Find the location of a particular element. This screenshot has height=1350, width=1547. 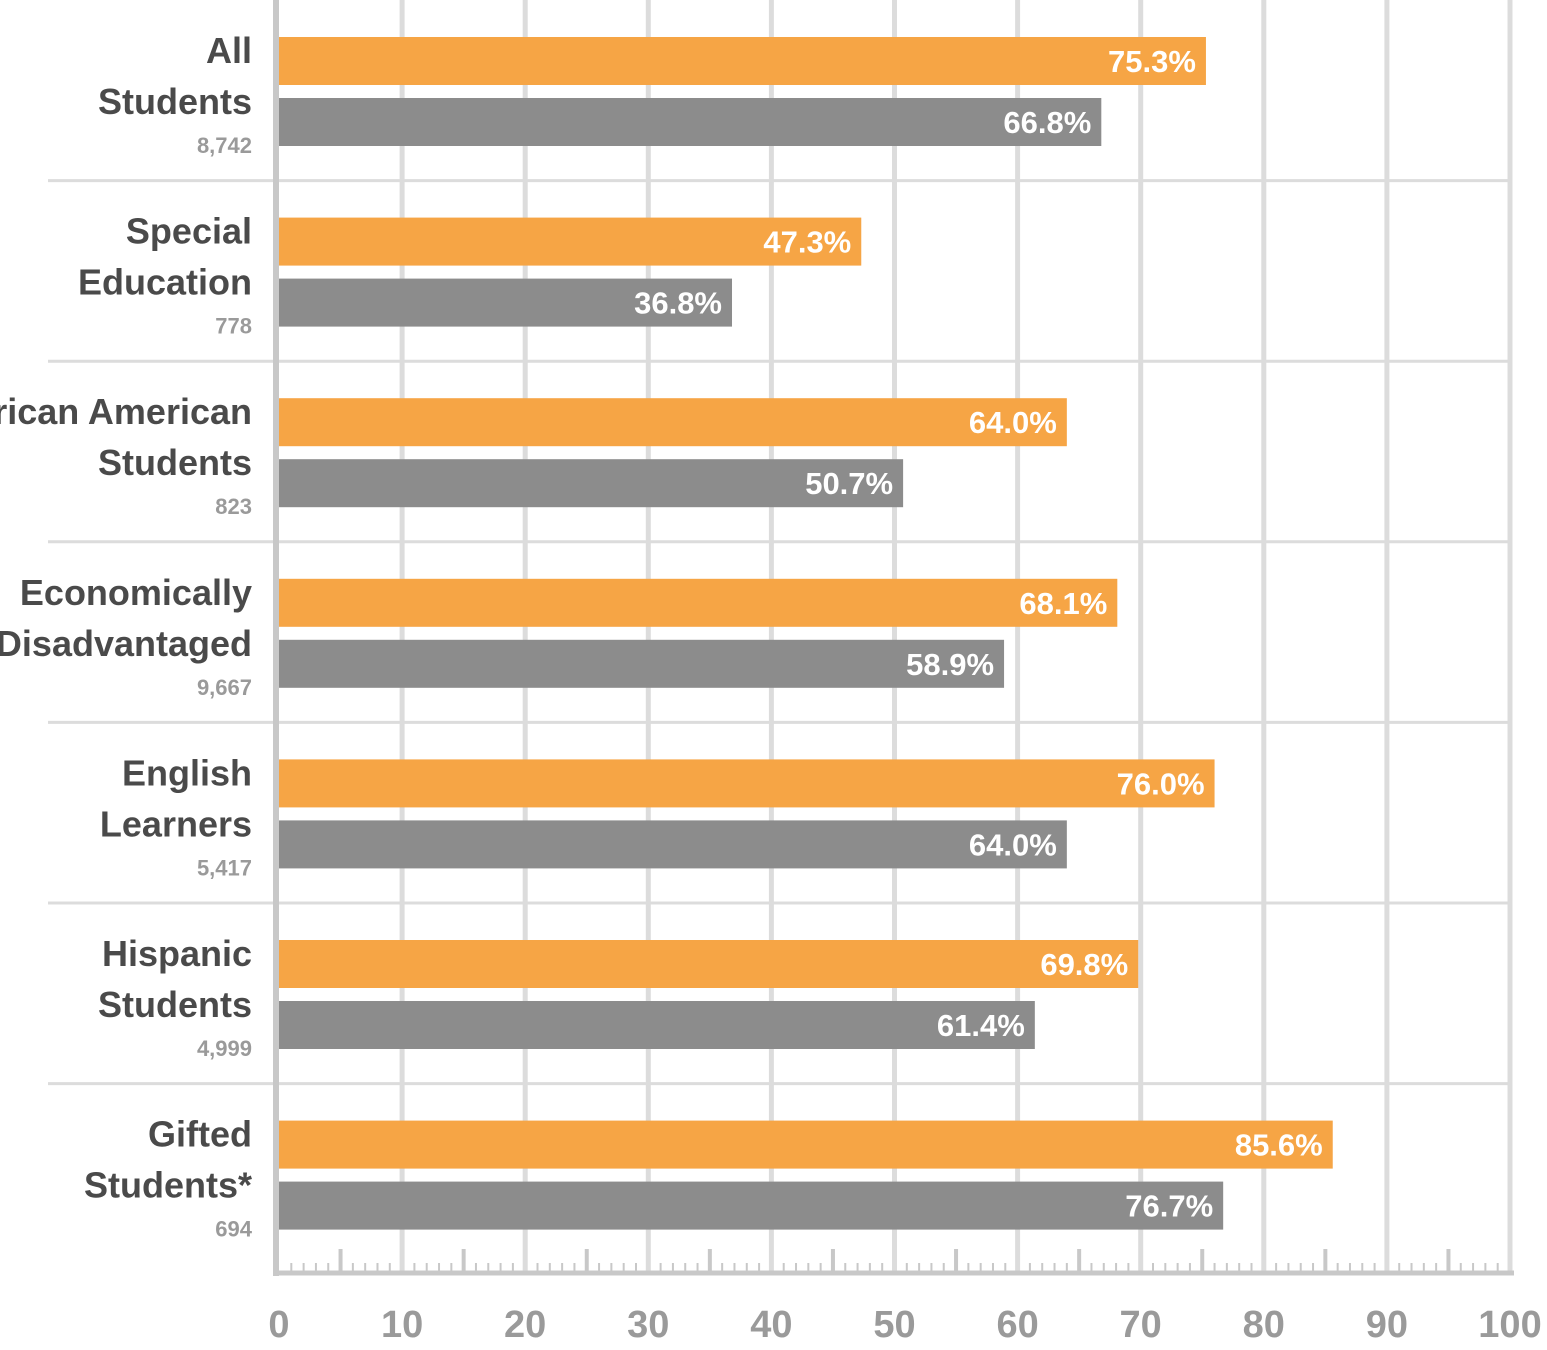

data-label: 61.4% is located at coordinates (981, 1025).